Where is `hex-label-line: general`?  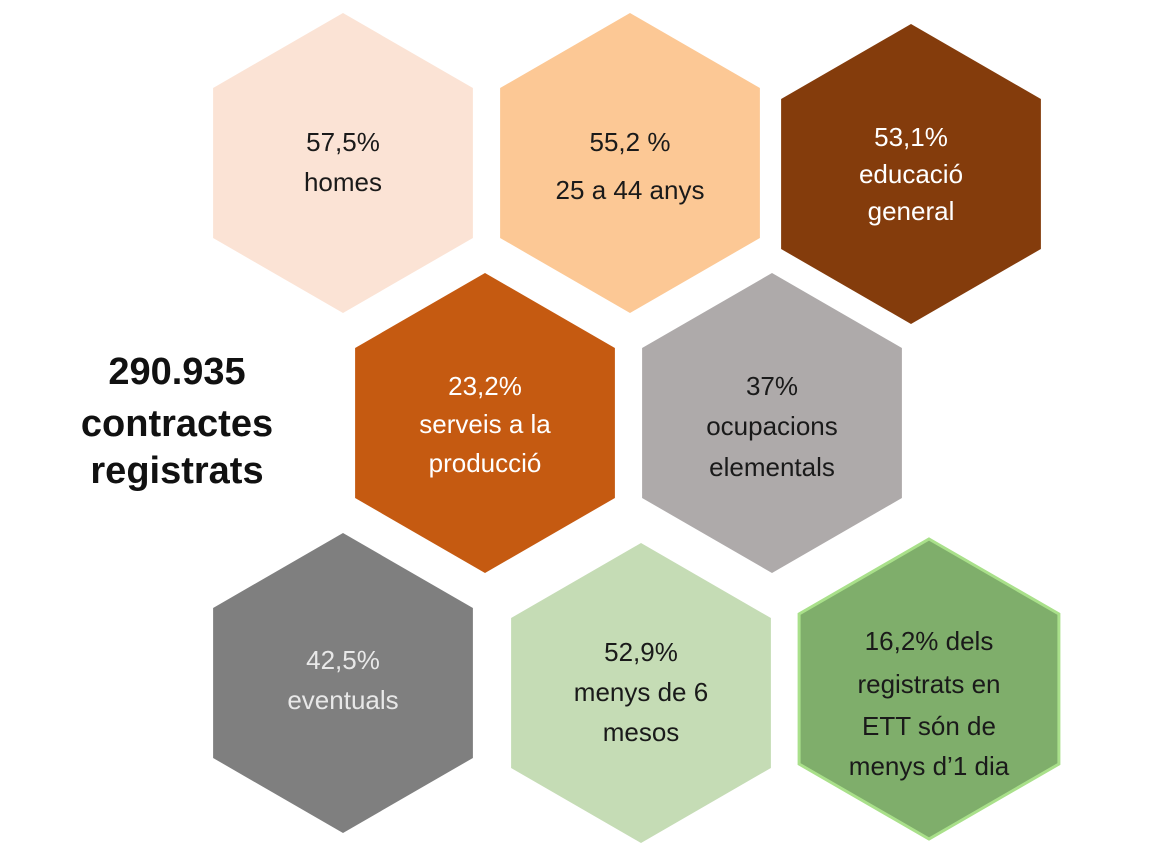 hex-label-line: general is located at coordinates (911, 211).